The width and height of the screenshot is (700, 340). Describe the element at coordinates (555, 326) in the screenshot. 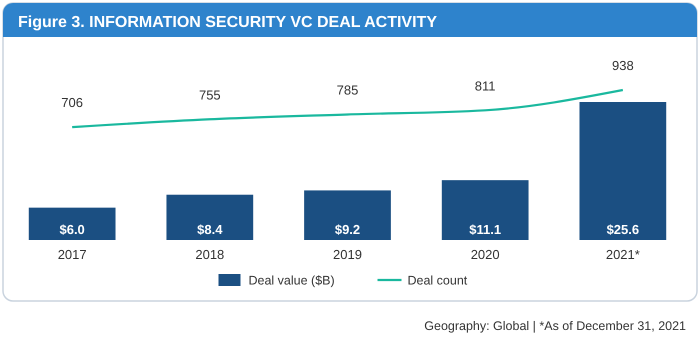

I see `text: Geography: Global | *As of December 31, 2021` at that location.